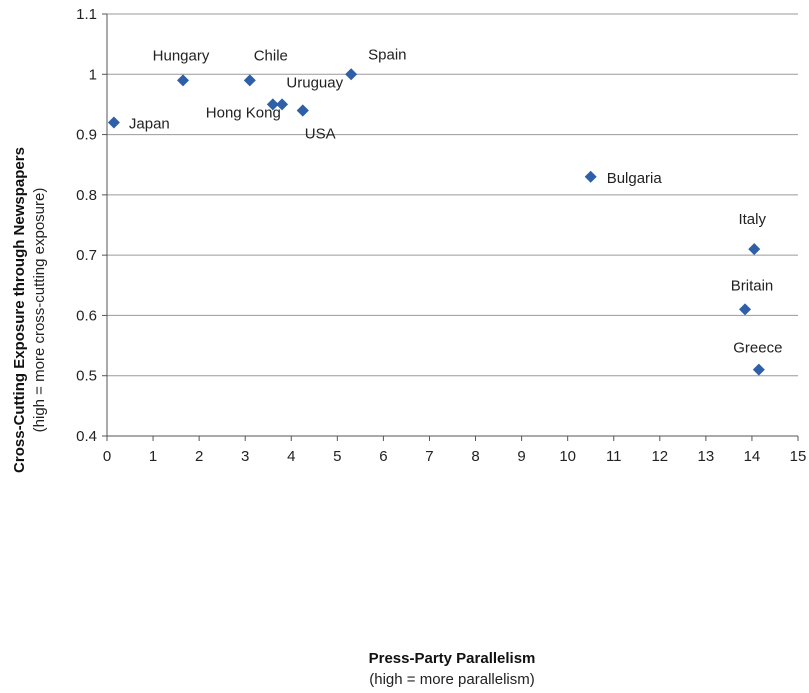 This screenshot has height=693, width=809. What do you see at coordinates (86, 255) in the screenshot?
I see `y-tick-label: 0.7` at bounding box center [86, 255].